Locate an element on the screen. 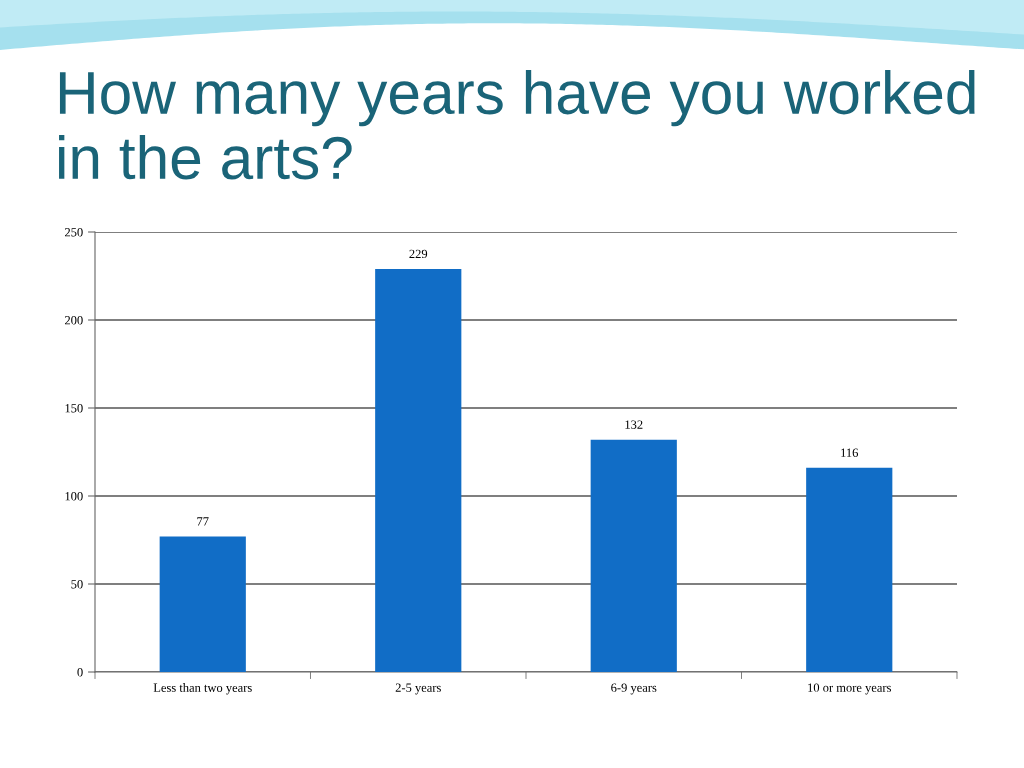 This screenshot has height=768, width=1024. y-tick-label: 150 is located at coordinates (74, 408).